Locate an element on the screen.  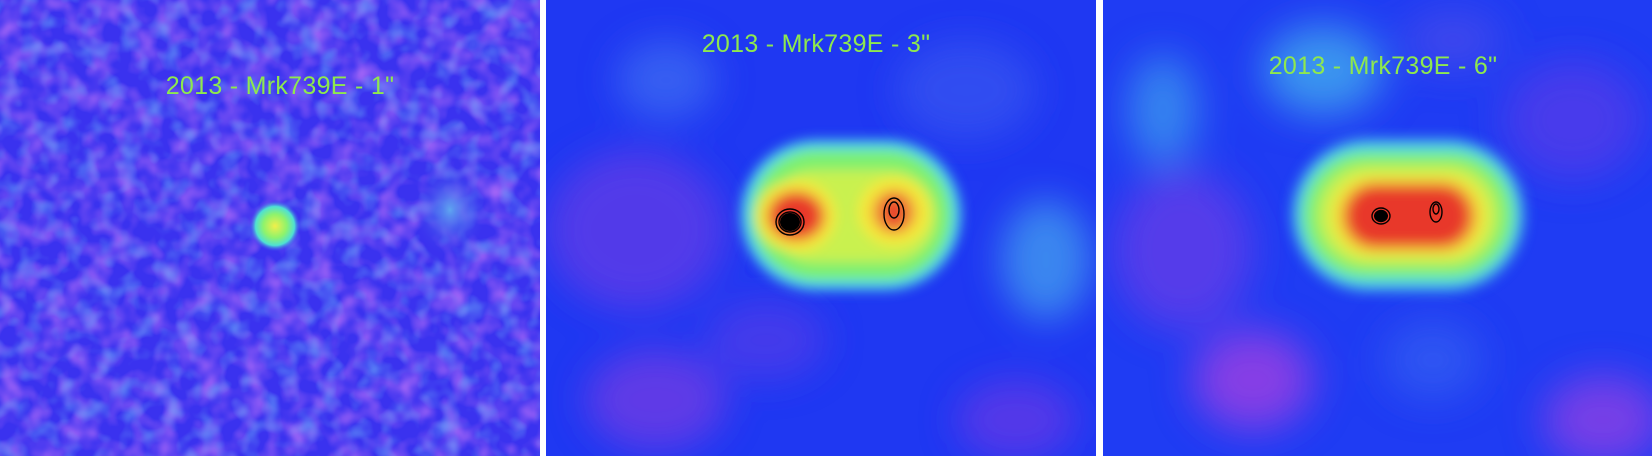
panel-2-double-source is located at coordinates (851, 215).